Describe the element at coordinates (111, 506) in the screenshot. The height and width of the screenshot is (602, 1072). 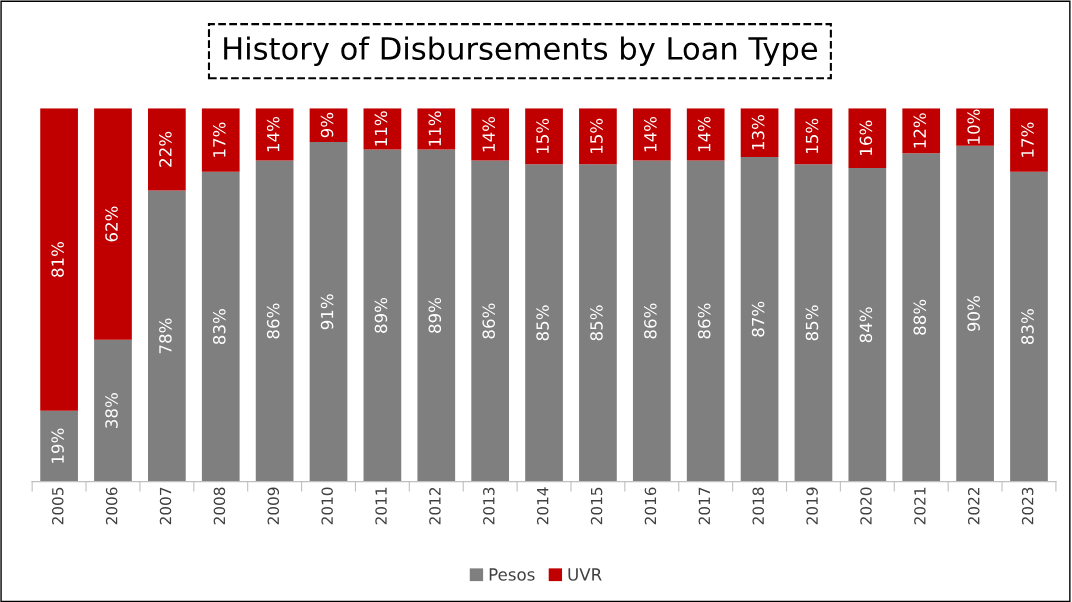
I see `x-tick-label: 2006` at that location.